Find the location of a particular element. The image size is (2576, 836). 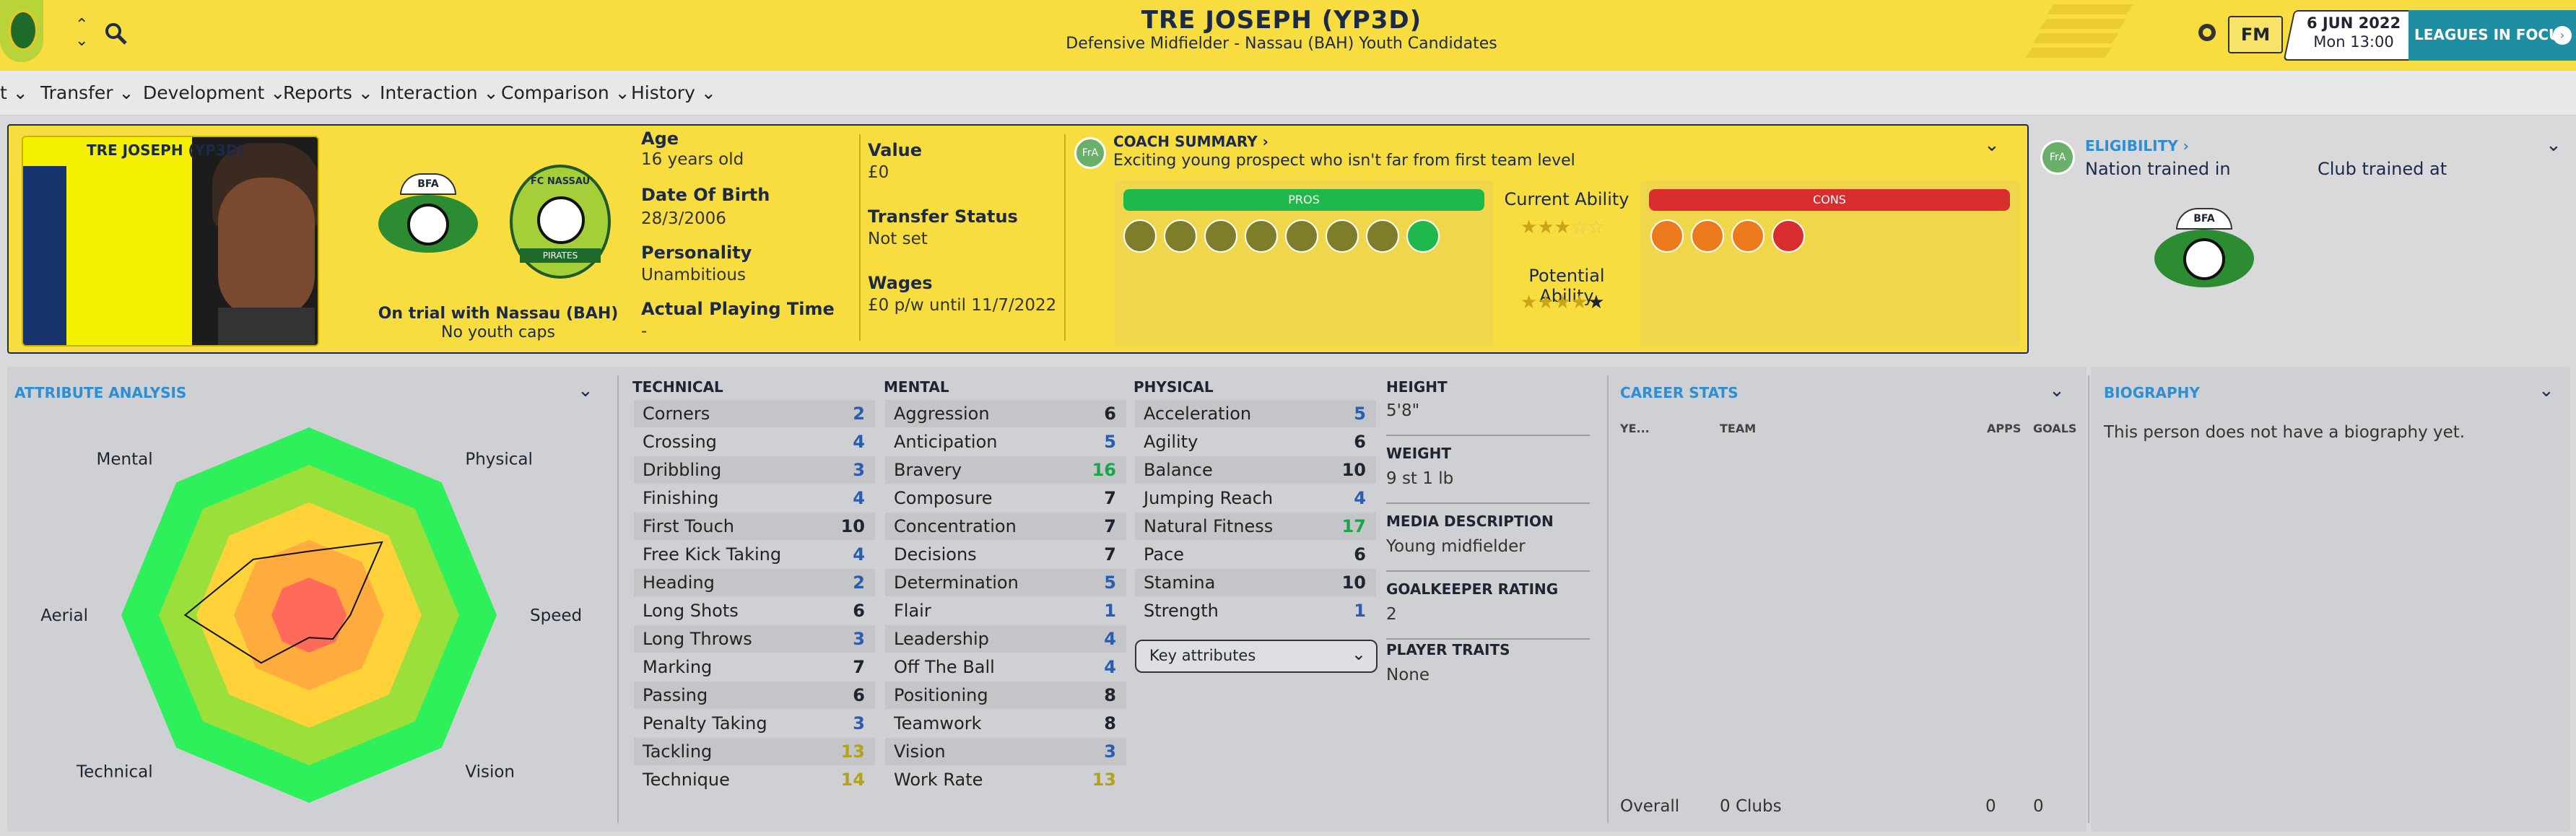

attribute-row: Balance 10 is located at coordinates (1255, 470).